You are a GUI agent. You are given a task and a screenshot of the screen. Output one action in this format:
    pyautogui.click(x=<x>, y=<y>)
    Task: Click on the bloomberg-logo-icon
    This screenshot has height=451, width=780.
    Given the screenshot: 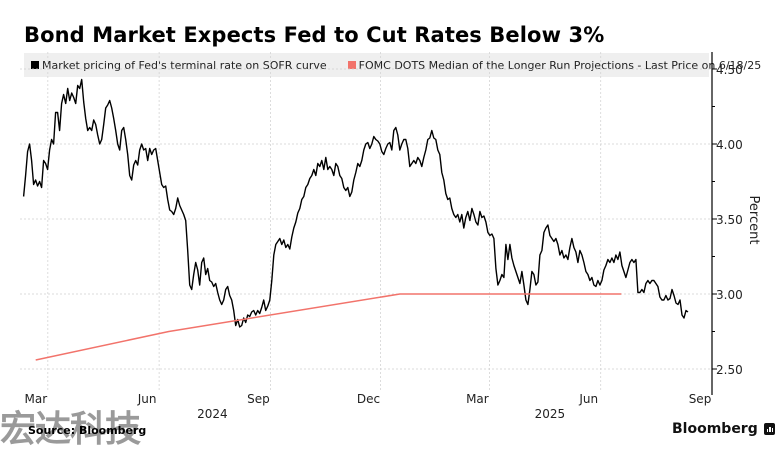 What is the action you would take?
    pyautogui.click(x=769, y=429)
    